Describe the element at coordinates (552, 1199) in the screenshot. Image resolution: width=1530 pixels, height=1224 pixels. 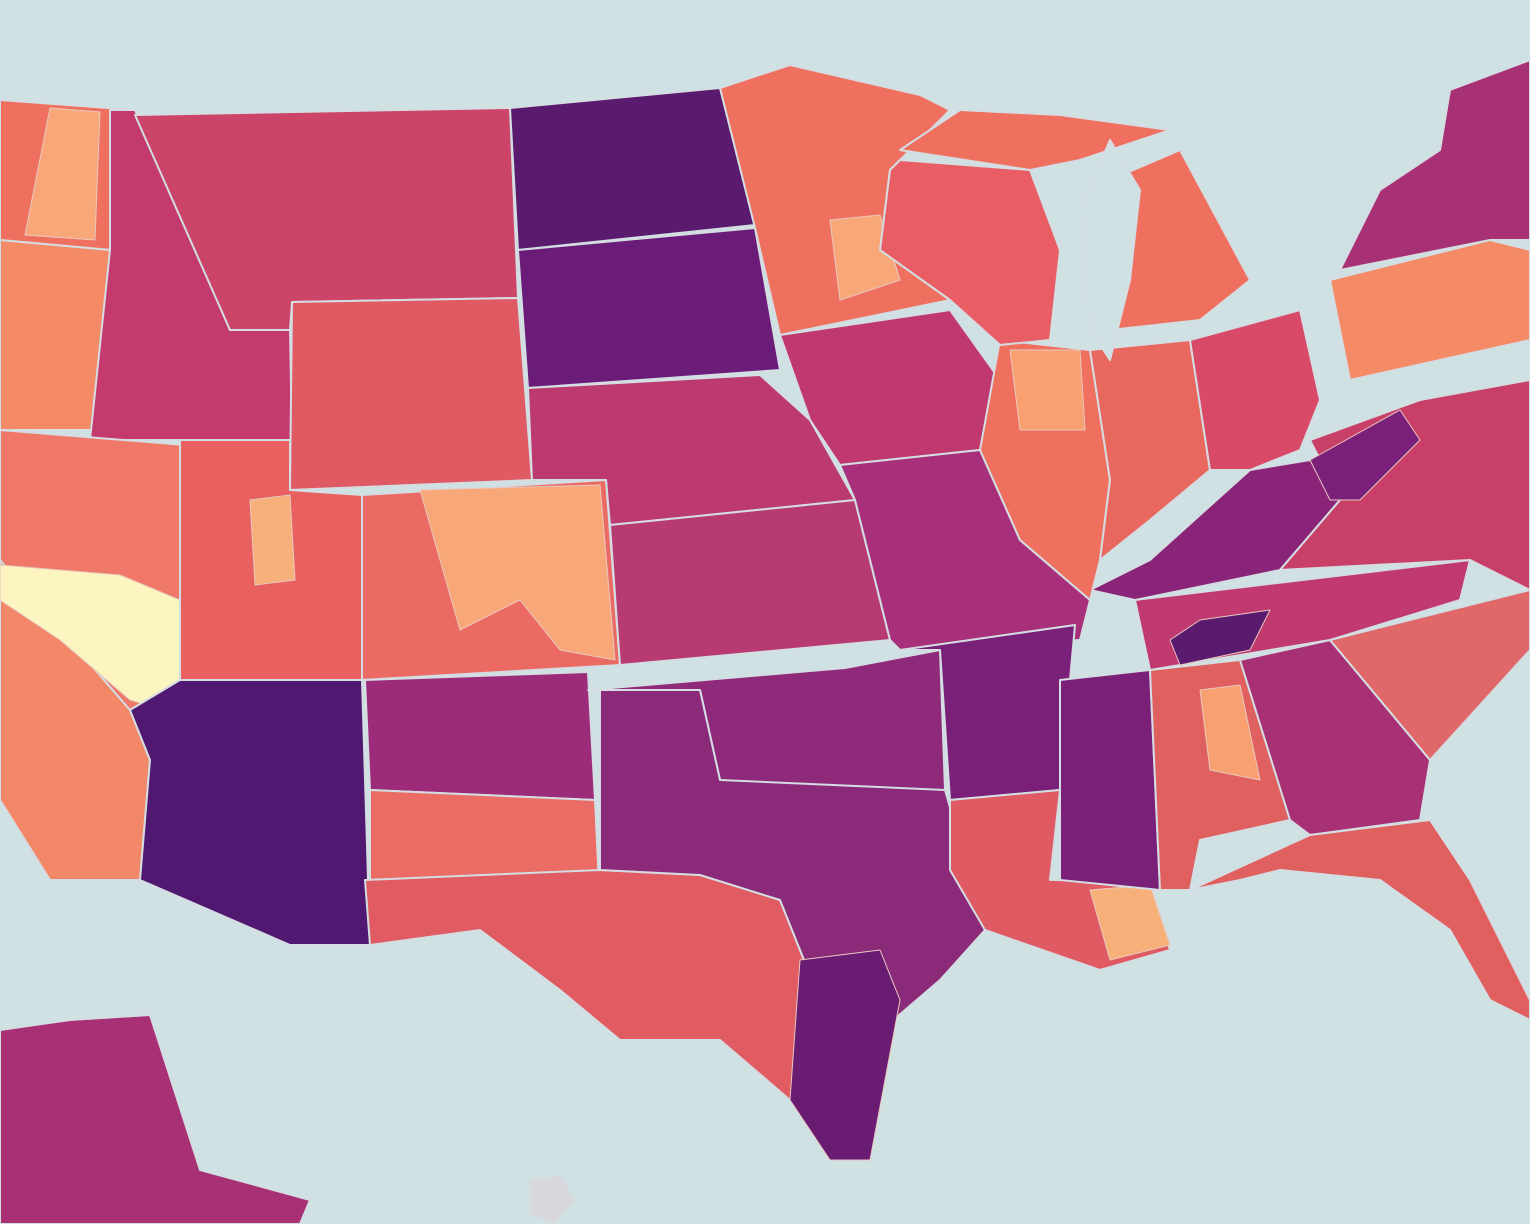
I see `region-hawaii` at that location.